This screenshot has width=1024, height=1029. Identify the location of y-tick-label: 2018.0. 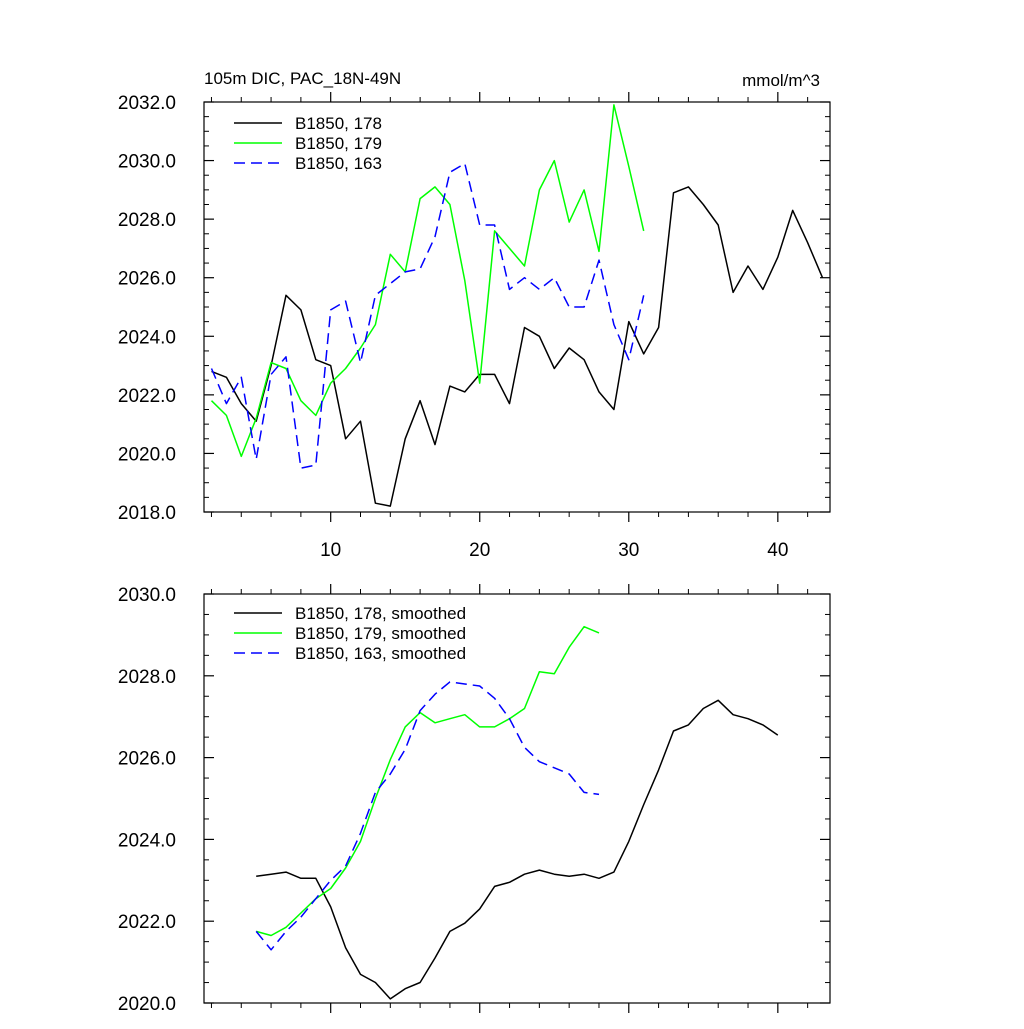
(147, 513).